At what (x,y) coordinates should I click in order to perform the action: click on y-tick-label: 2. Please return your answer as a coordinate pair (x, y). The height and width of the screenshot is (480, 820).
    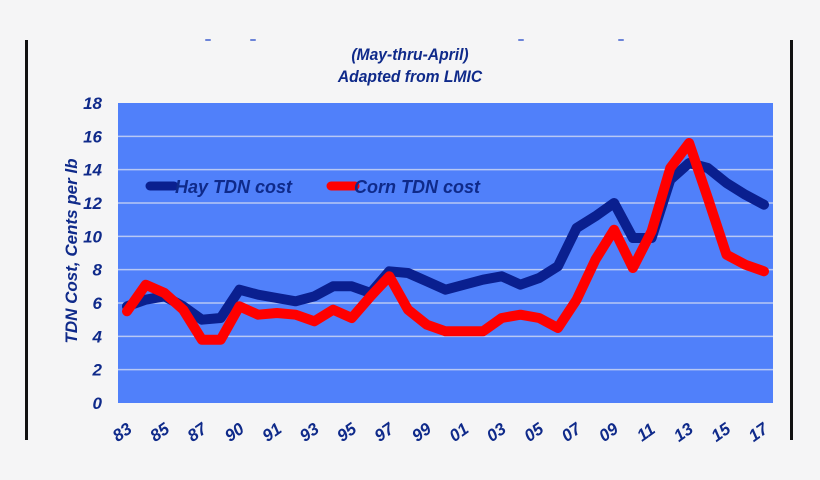
    Looking at the image, I should click on (97, 370).